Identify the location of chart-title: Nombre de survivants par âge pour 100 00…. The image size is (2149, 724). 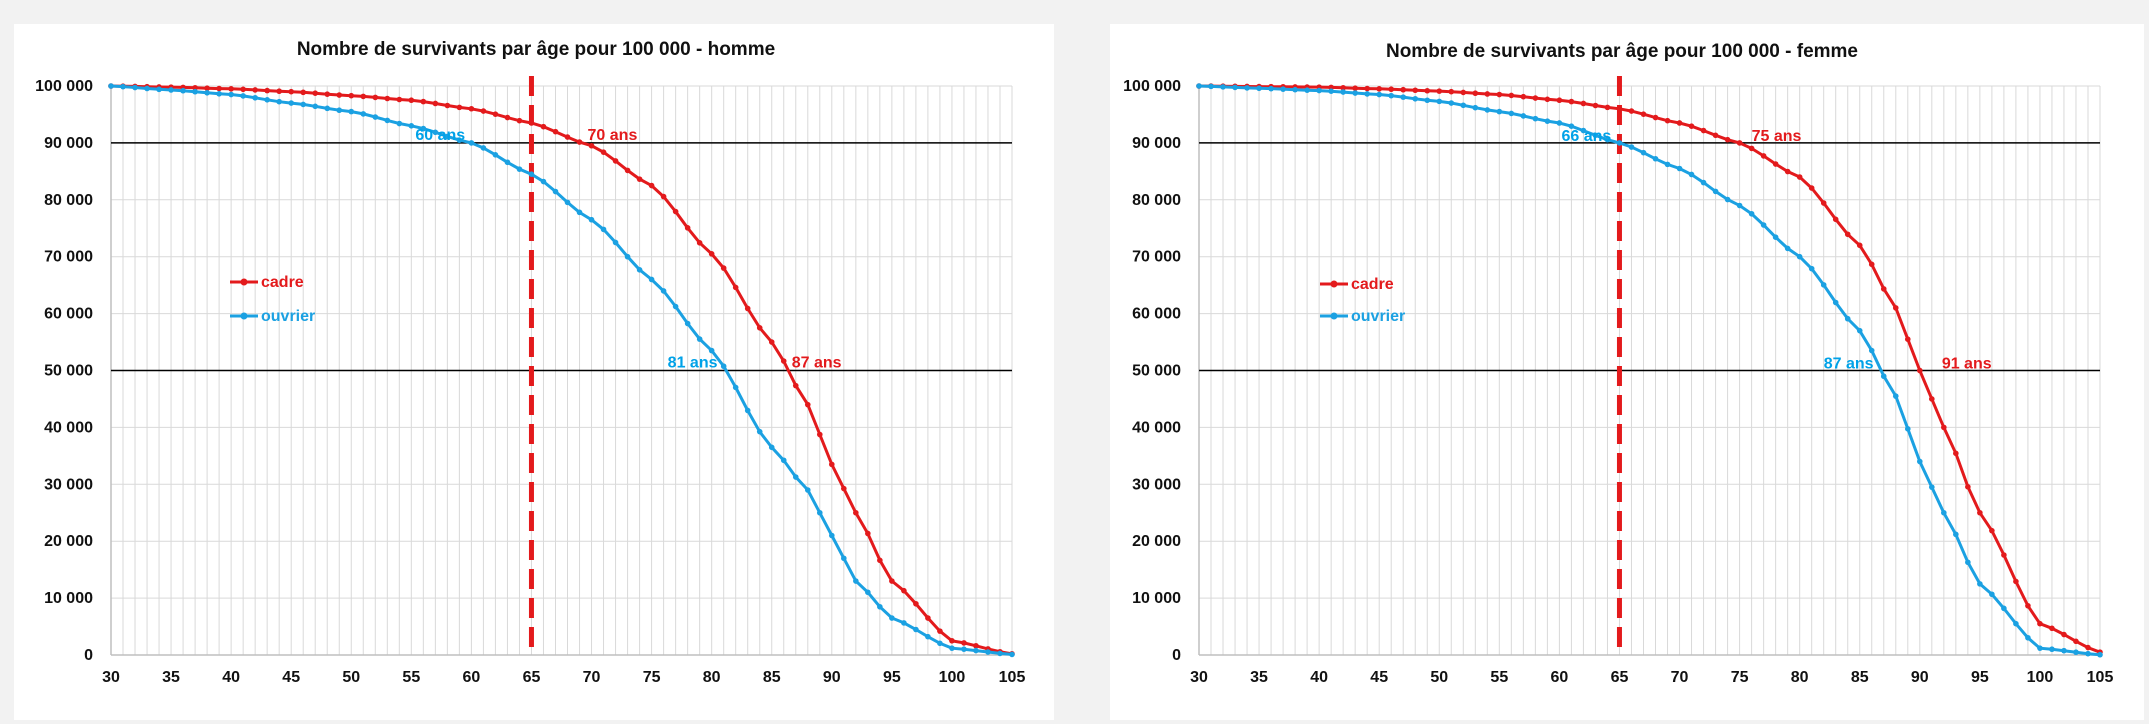
(536, 49).